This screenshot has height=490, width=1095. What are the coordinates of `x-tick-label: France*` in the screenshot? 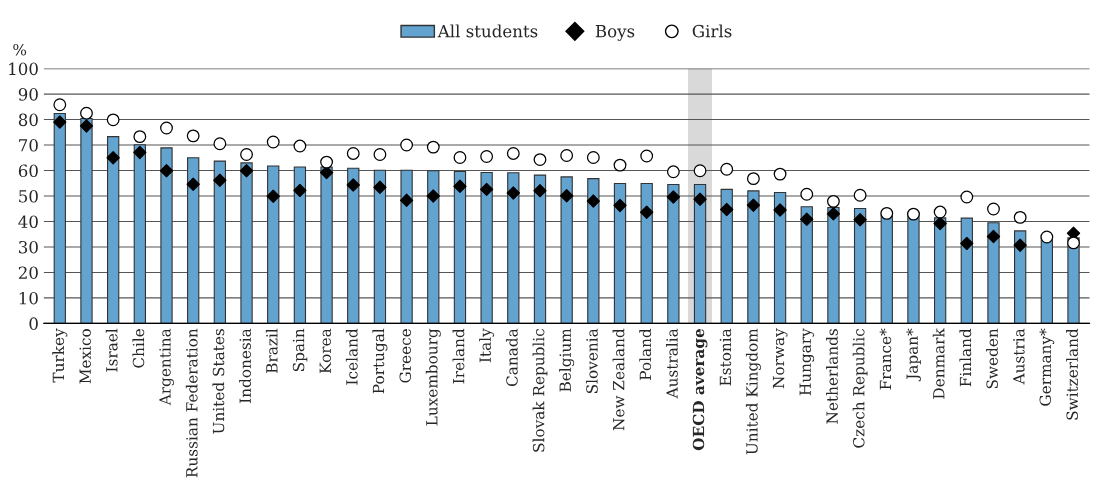 It's located at (885, 359).